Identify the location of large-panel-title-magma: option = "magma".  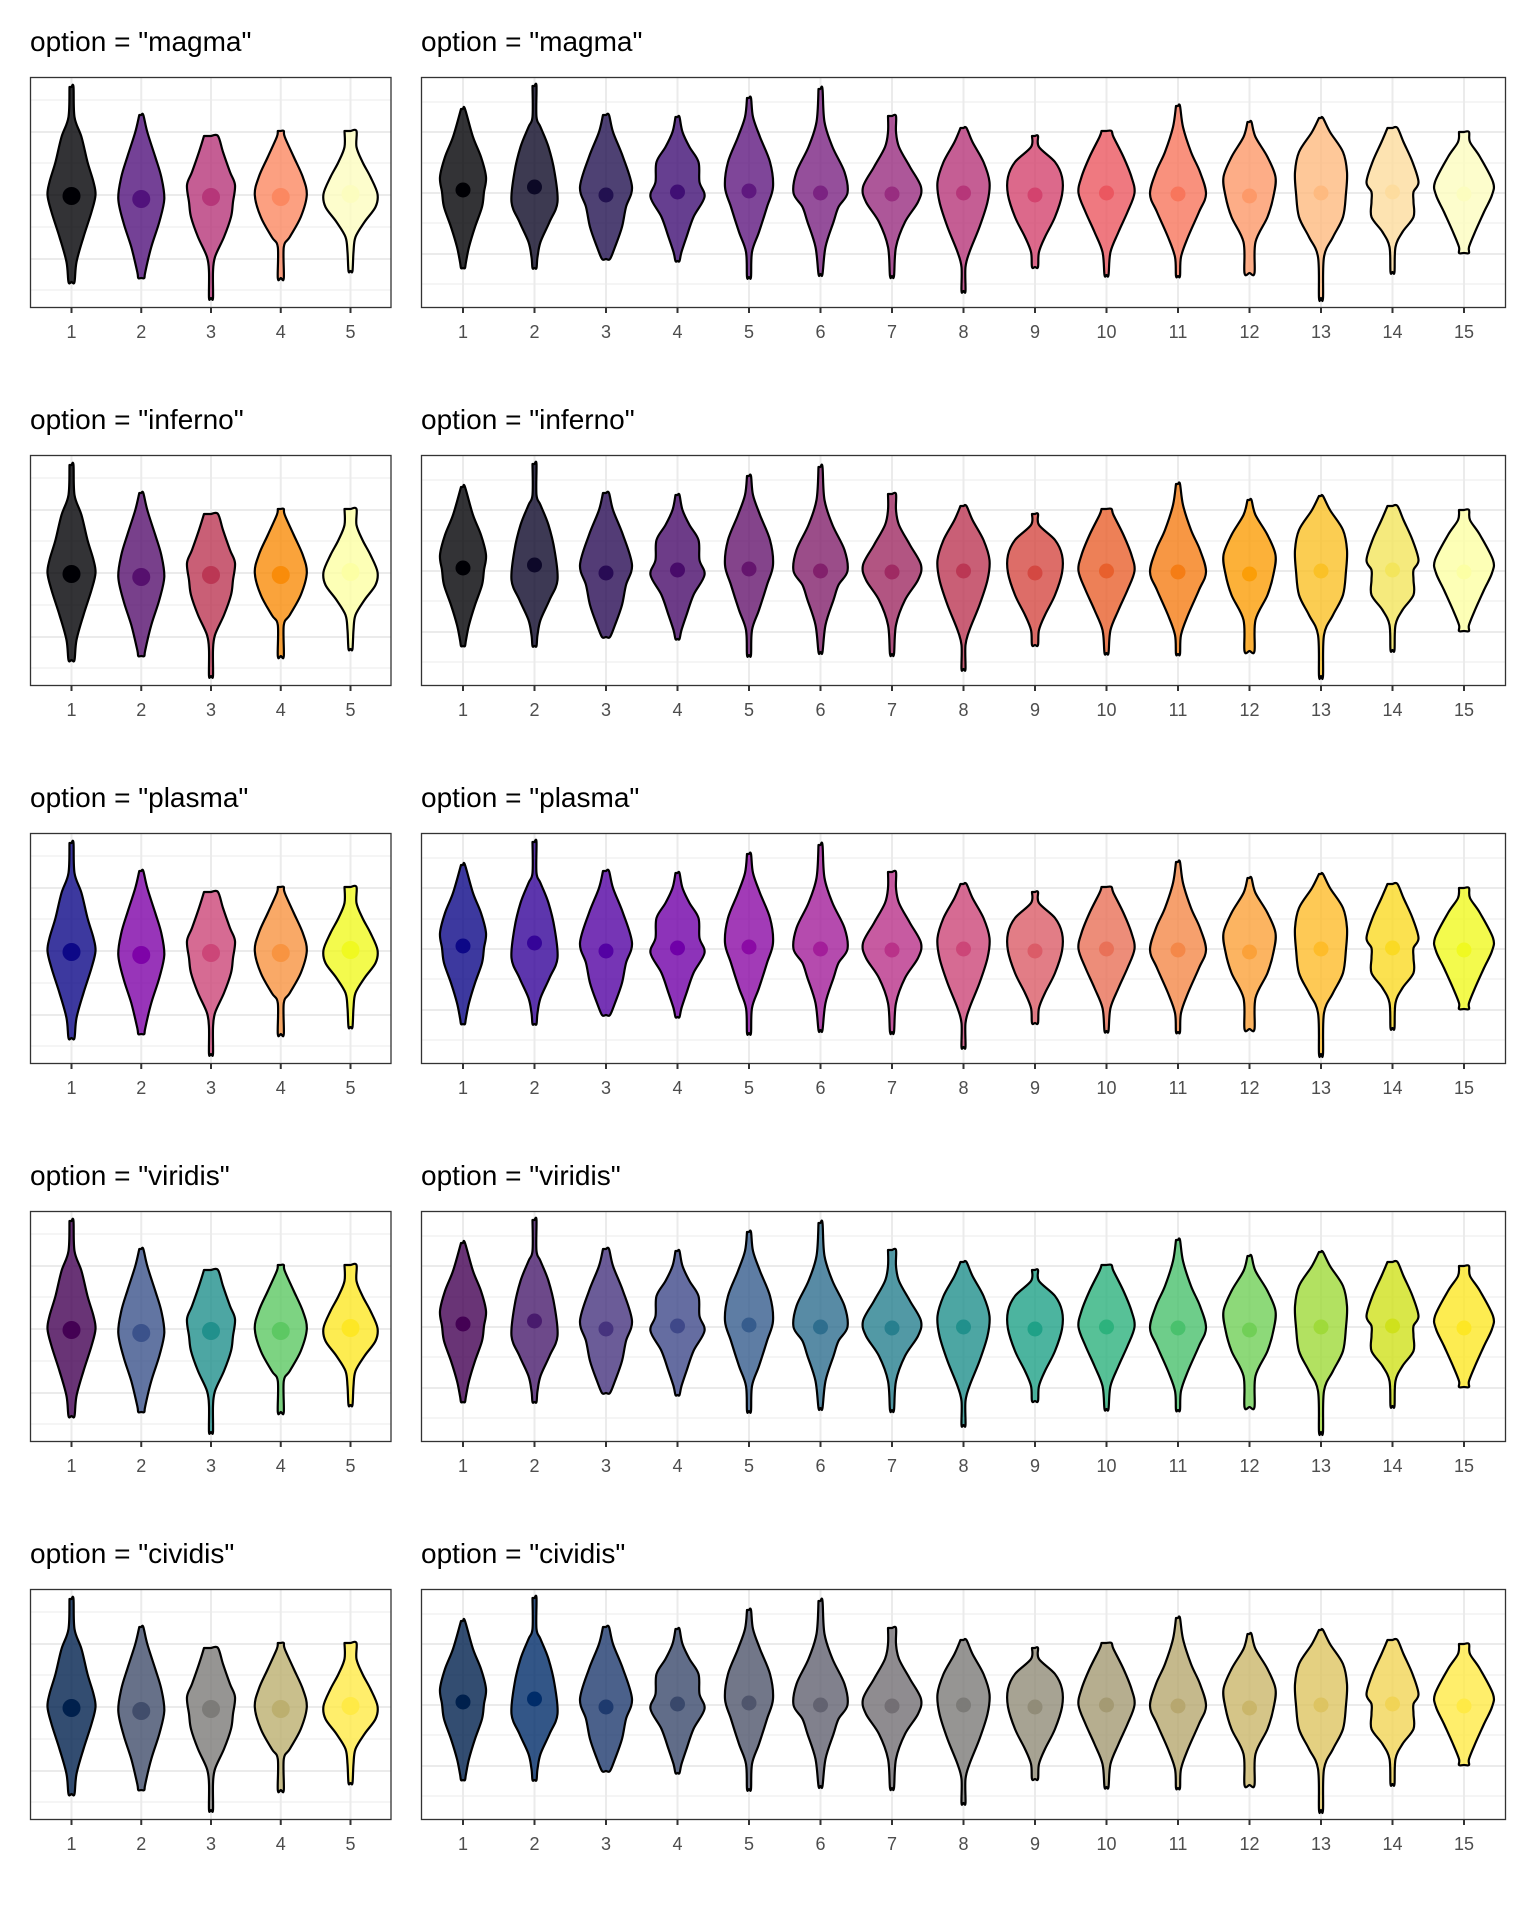
(532, 41).